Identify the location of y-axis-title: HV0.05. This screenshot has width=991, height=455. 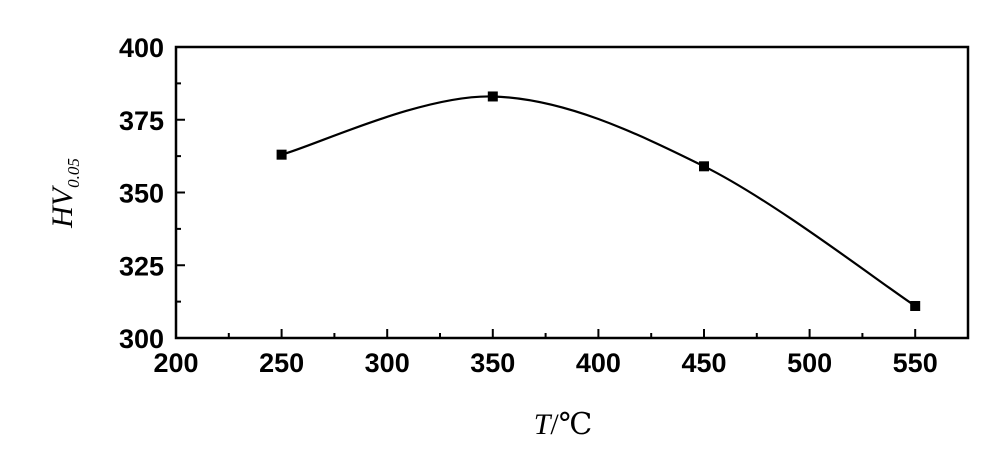
(64, 193).